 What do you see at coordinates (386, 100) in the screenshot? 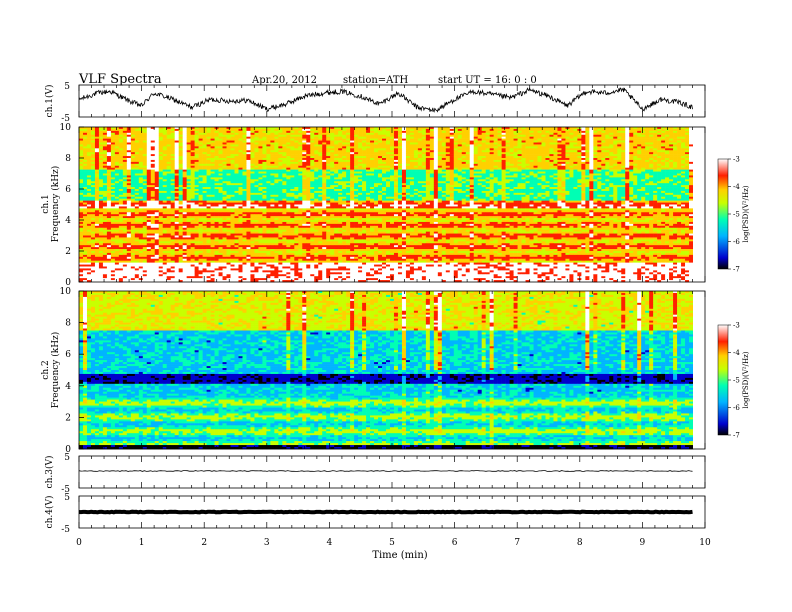
I see `ch1-waveform-line` at bounding box center [386, 100].